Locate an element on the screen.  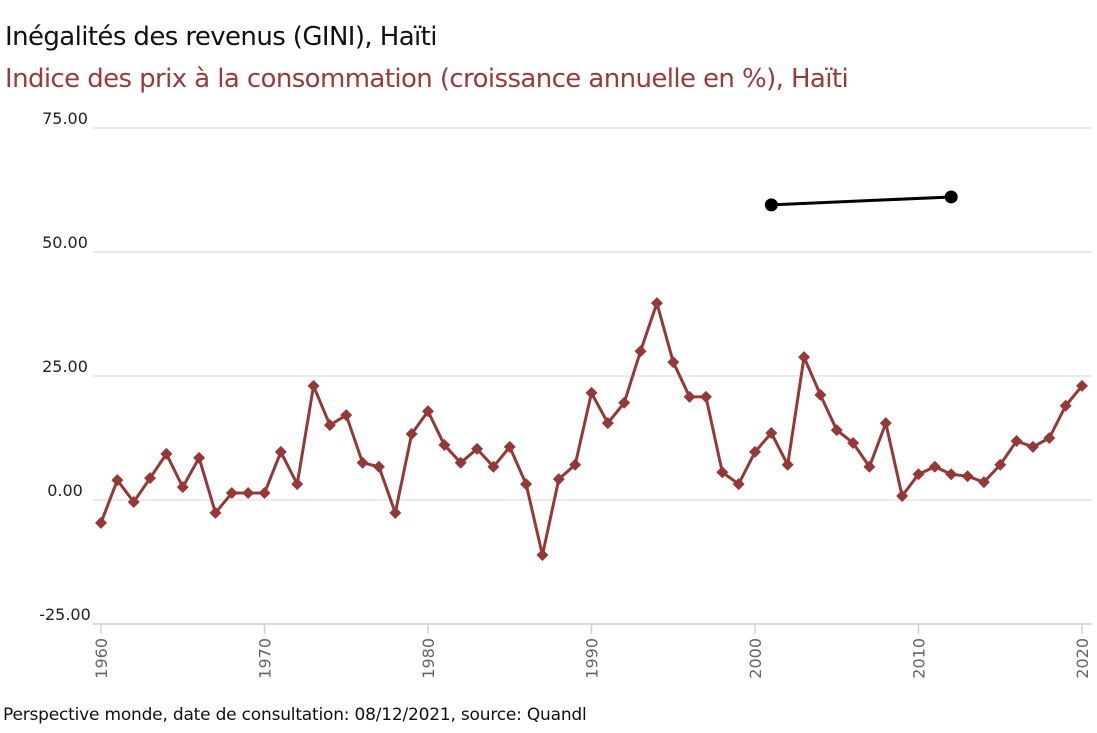
x-tick-label: 2020 is located at coordinates (1082, 658).